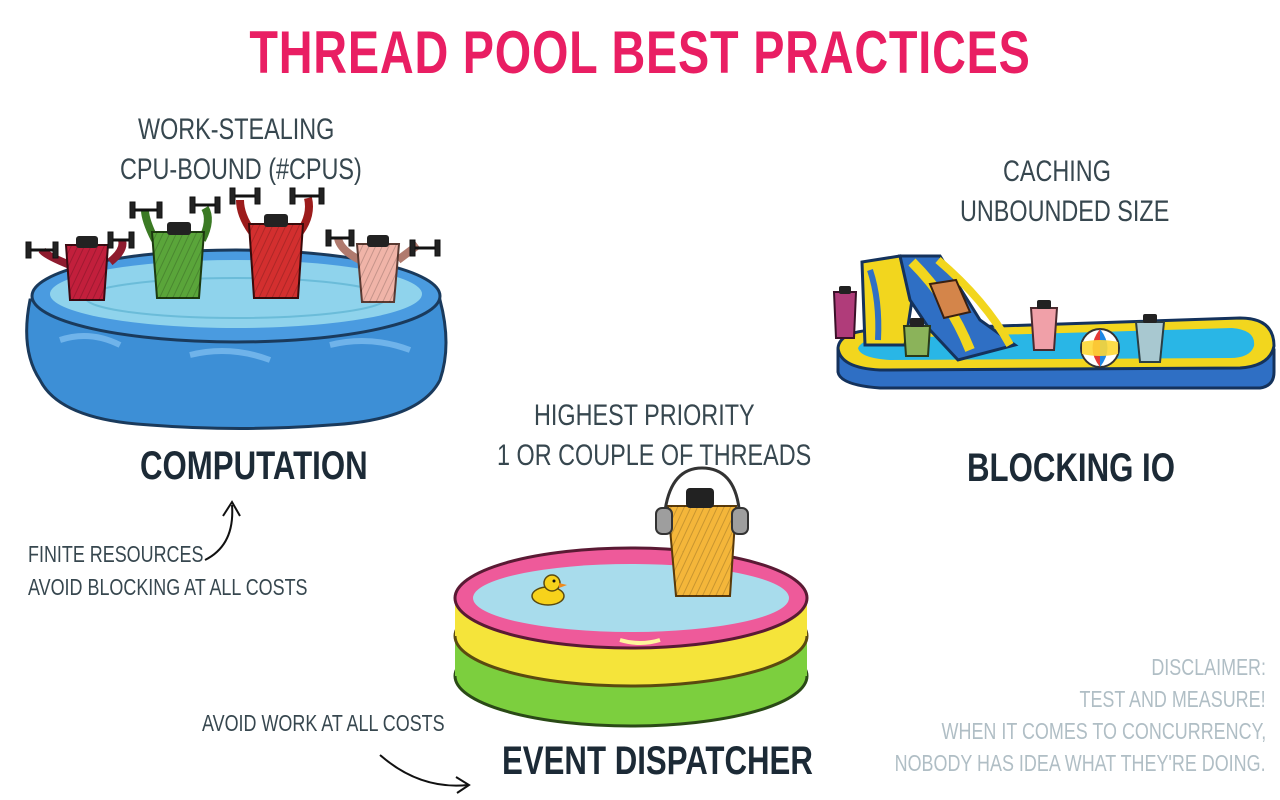 The image size is (1280, 800). Describe the element at coordinates (1071, 468) in the screenshot. I see `blocking-io-heading: BLOCKING IO` at that location.